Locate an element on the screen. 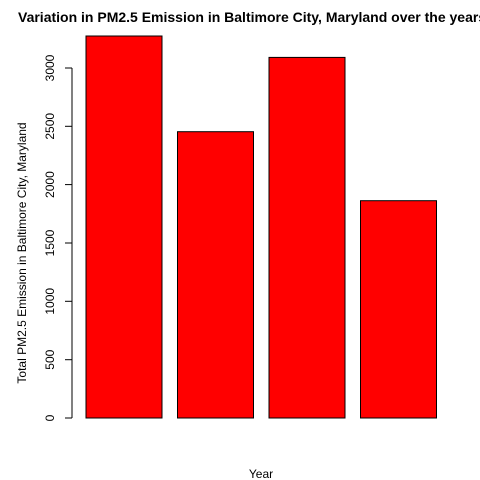 This screenshot has width=480, height=480. y-axis: 0 500 1000 1500 2000 2500 3000 is located at coordinates (58, 237).